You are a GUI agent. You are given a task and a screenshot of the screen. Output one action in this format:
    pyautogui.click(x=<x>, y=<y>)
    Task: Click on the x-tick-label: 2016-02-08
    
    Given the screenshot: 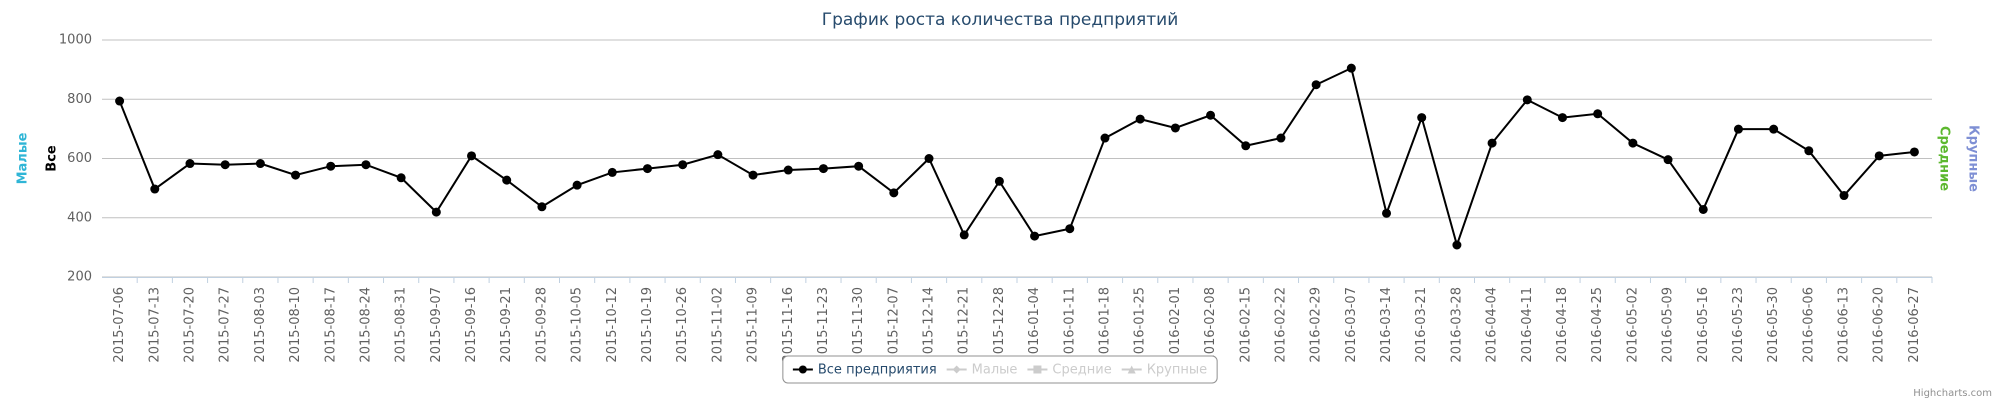 What is the action you would take?
    pyautogui.click(x=1210, y=325)
    